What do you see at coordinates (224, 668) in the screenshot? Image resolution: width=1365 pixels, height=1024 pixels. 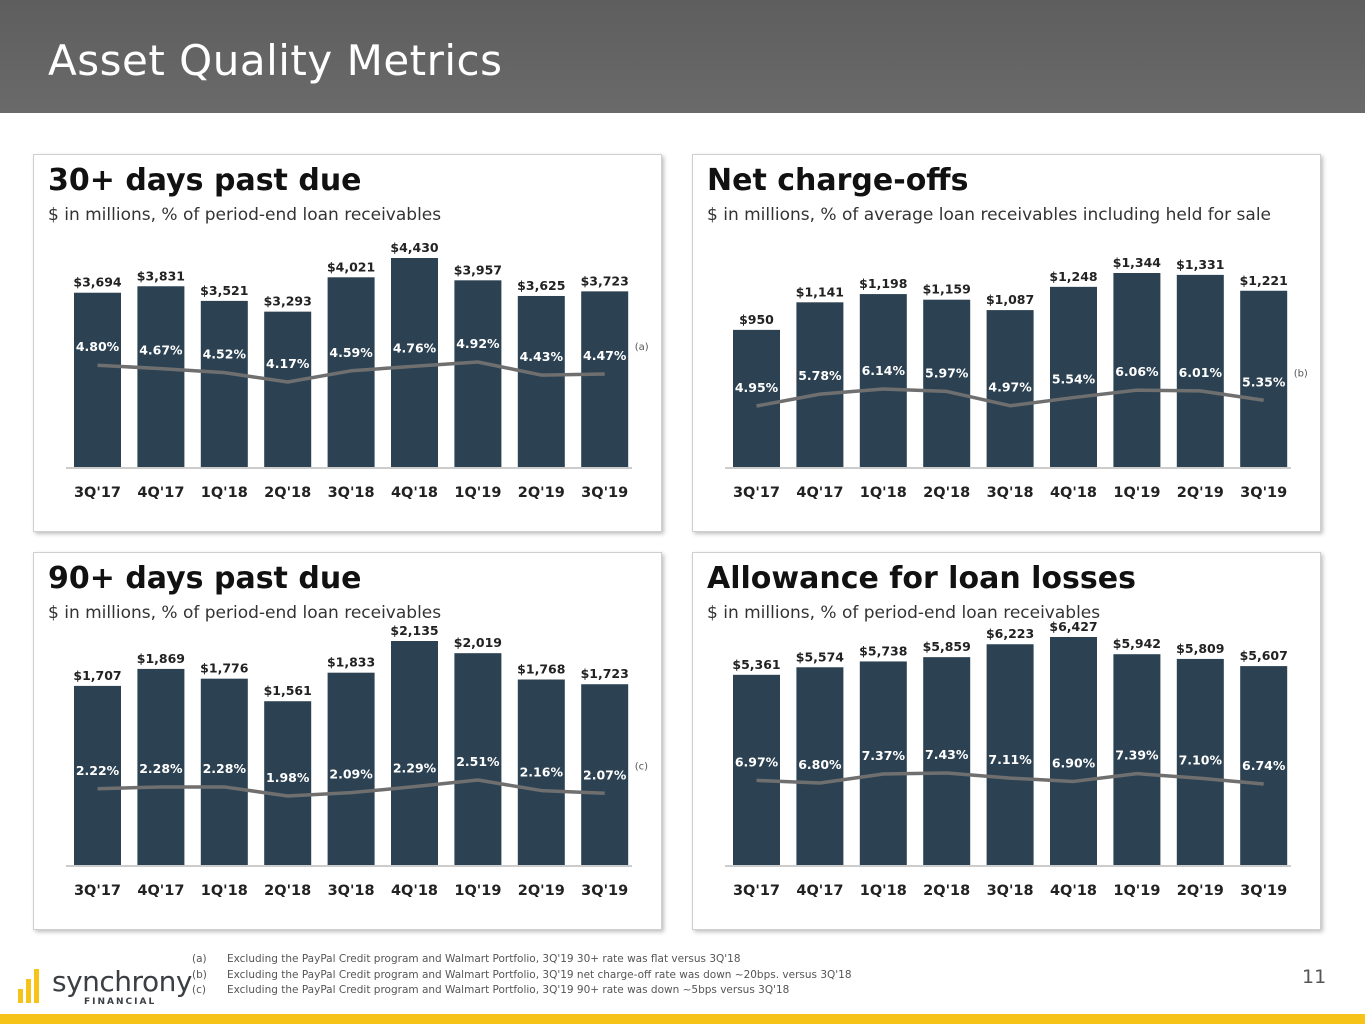 I see `bar-value-label: $1,776` at bounding box center [224, 668].